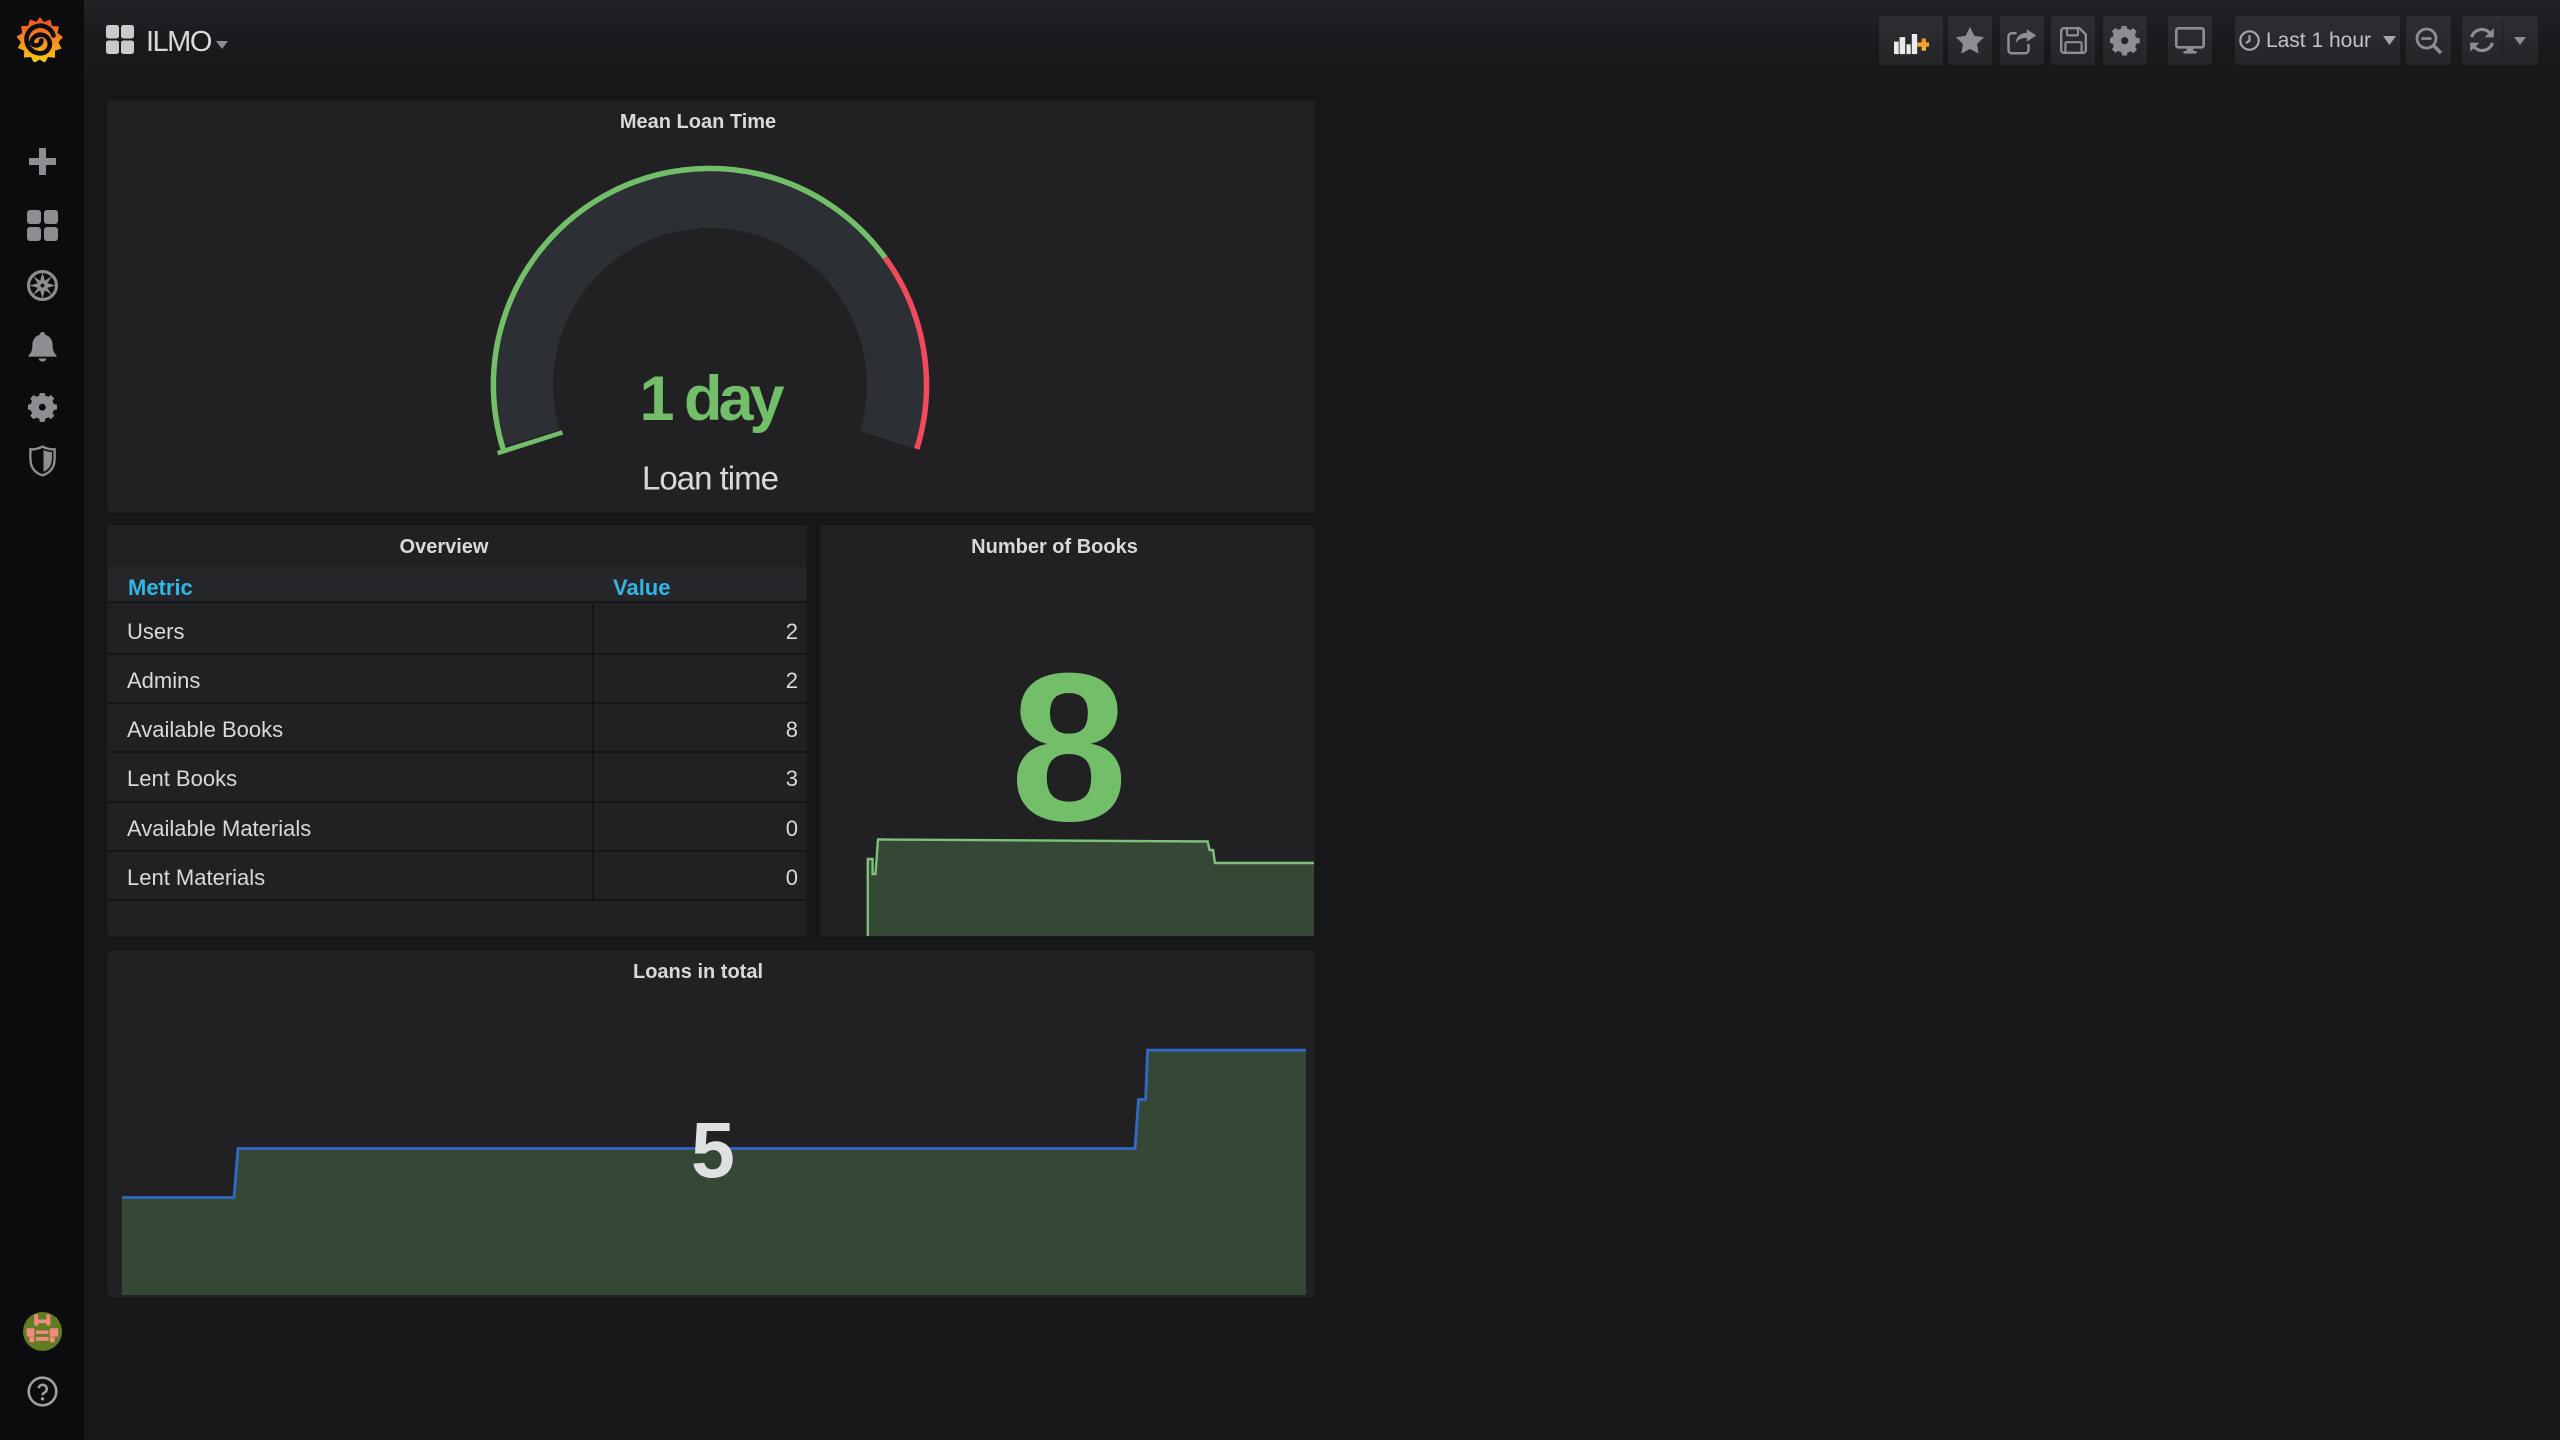  Describe the element at coordinates (713, 1149) in the screenshot. I see `svg-text: 5` at that location.